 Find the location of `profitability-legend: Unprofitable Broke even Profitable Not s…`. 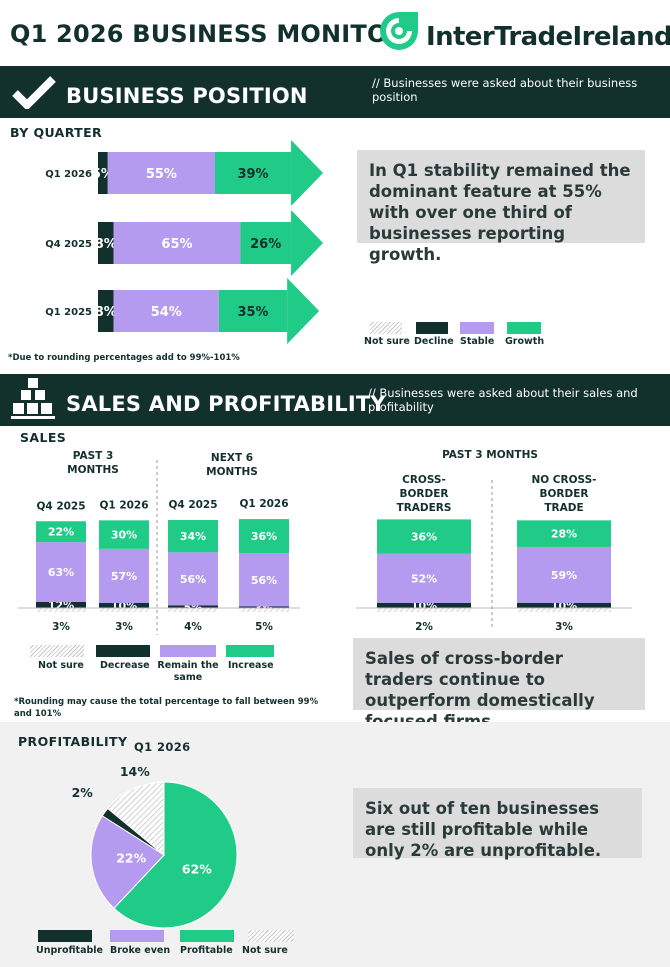

profitability-legend: Unprofitable Broke even Profitable Not s… is located at coordinates (165, 945).